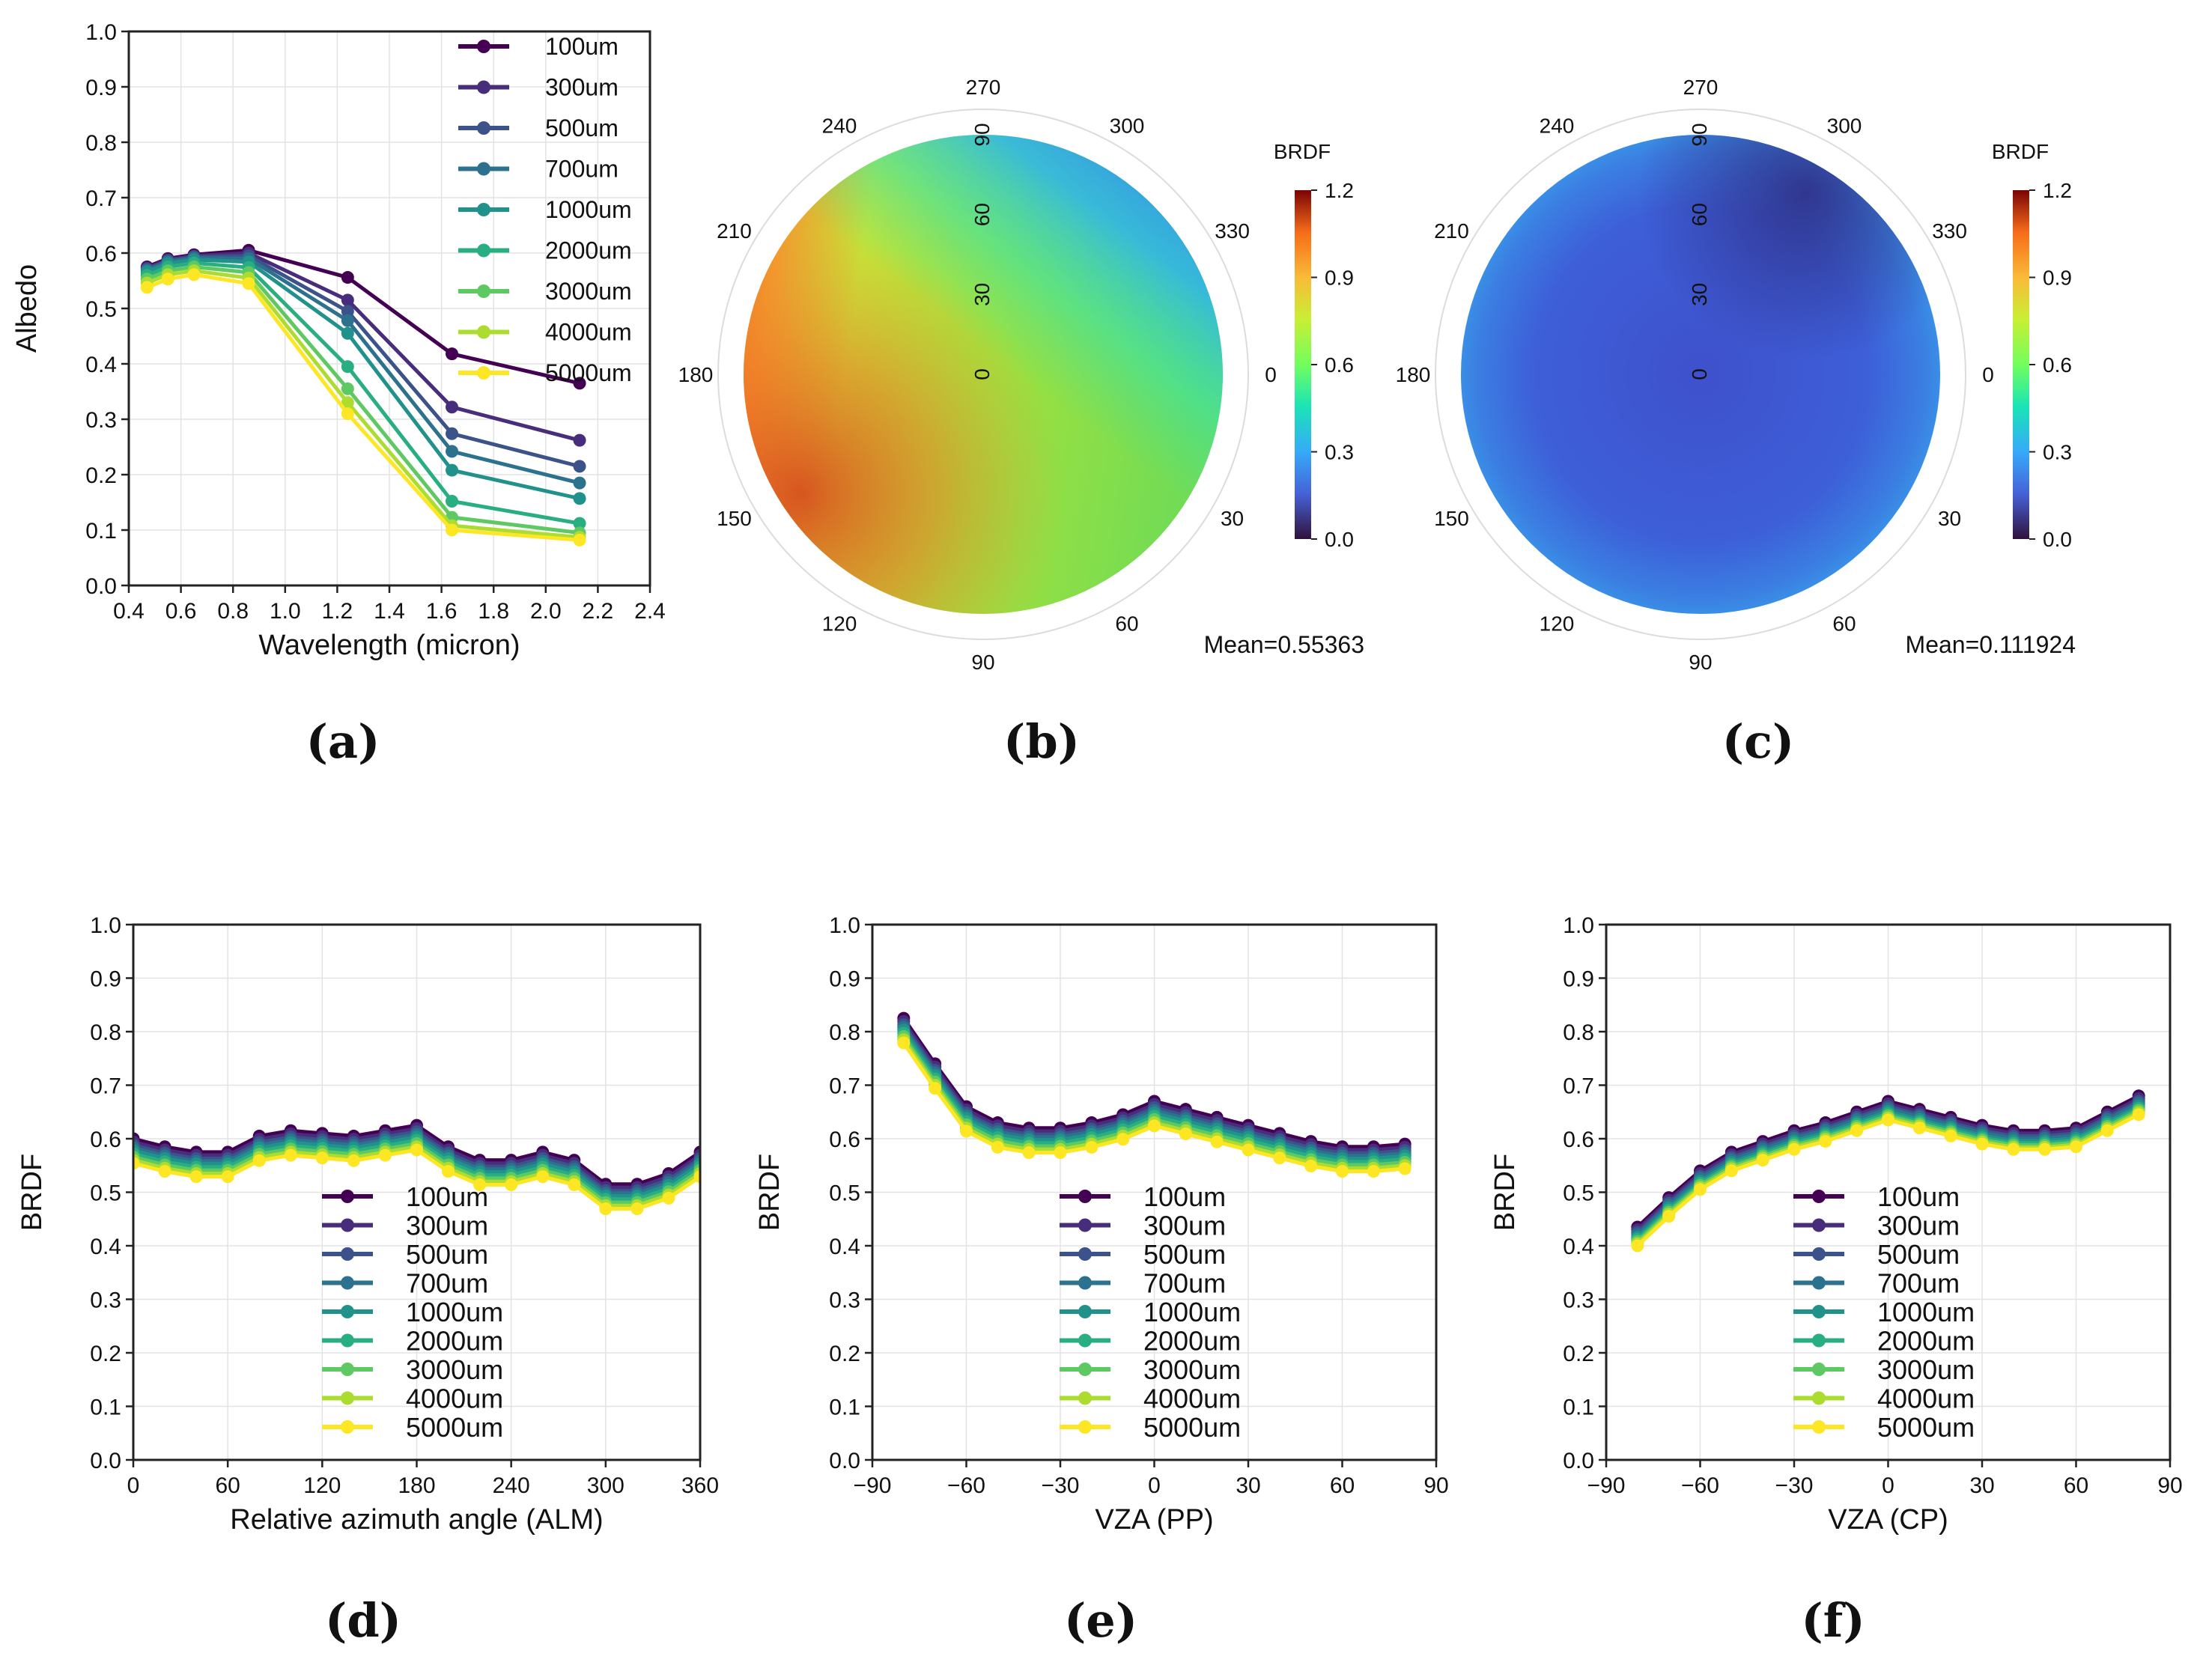  I want to click on colorbar-tick-label: 1.2, so click(2057, 190).